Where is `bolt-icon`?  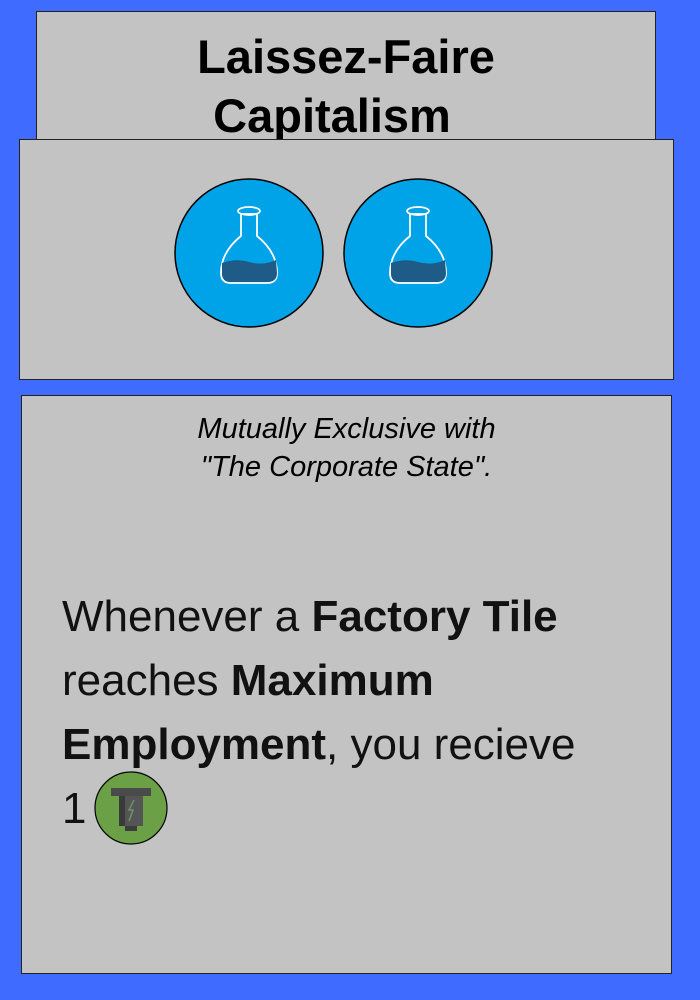
bolt-icon is located at coordinates (131, 808).